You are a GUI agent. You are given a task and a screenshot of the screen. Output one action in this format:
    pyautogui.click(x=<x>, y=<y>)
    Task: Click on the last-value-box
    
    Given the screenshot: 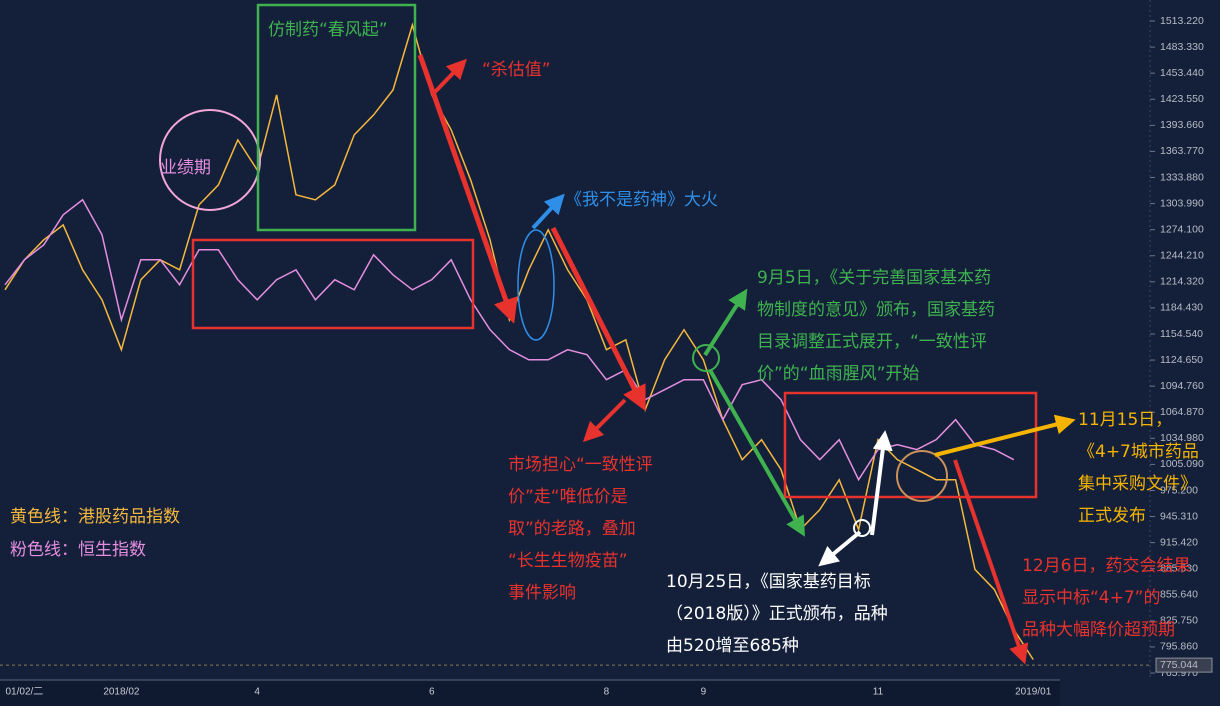 What is the action you would take?
    pyautogui.click(x=1184, y=665)
    